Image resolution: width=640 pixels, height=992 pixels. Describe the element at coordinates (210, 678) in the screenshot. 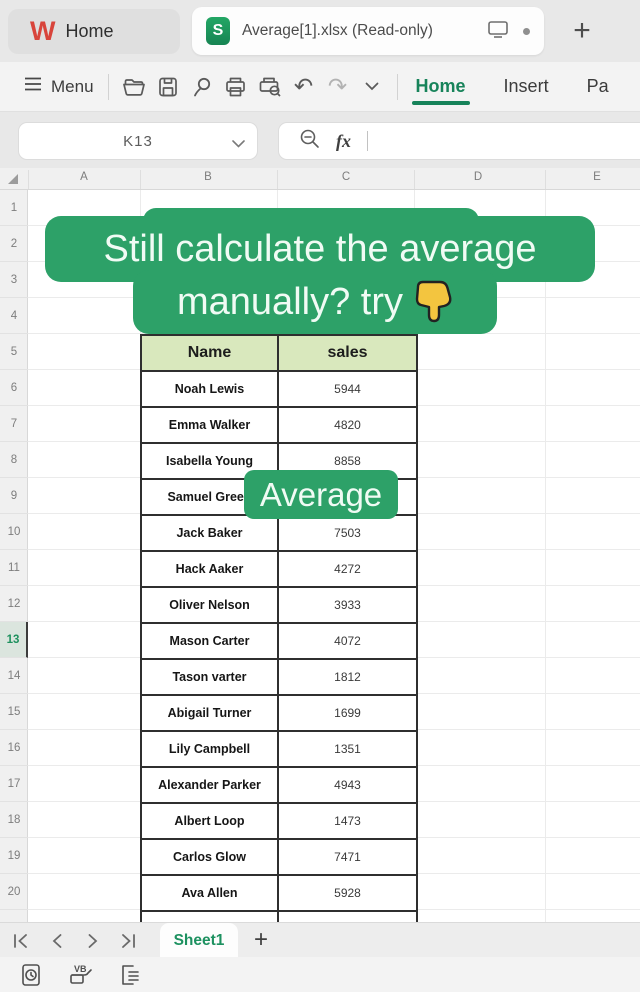

I see `table-cell-name-8: Tason varter` at that location.